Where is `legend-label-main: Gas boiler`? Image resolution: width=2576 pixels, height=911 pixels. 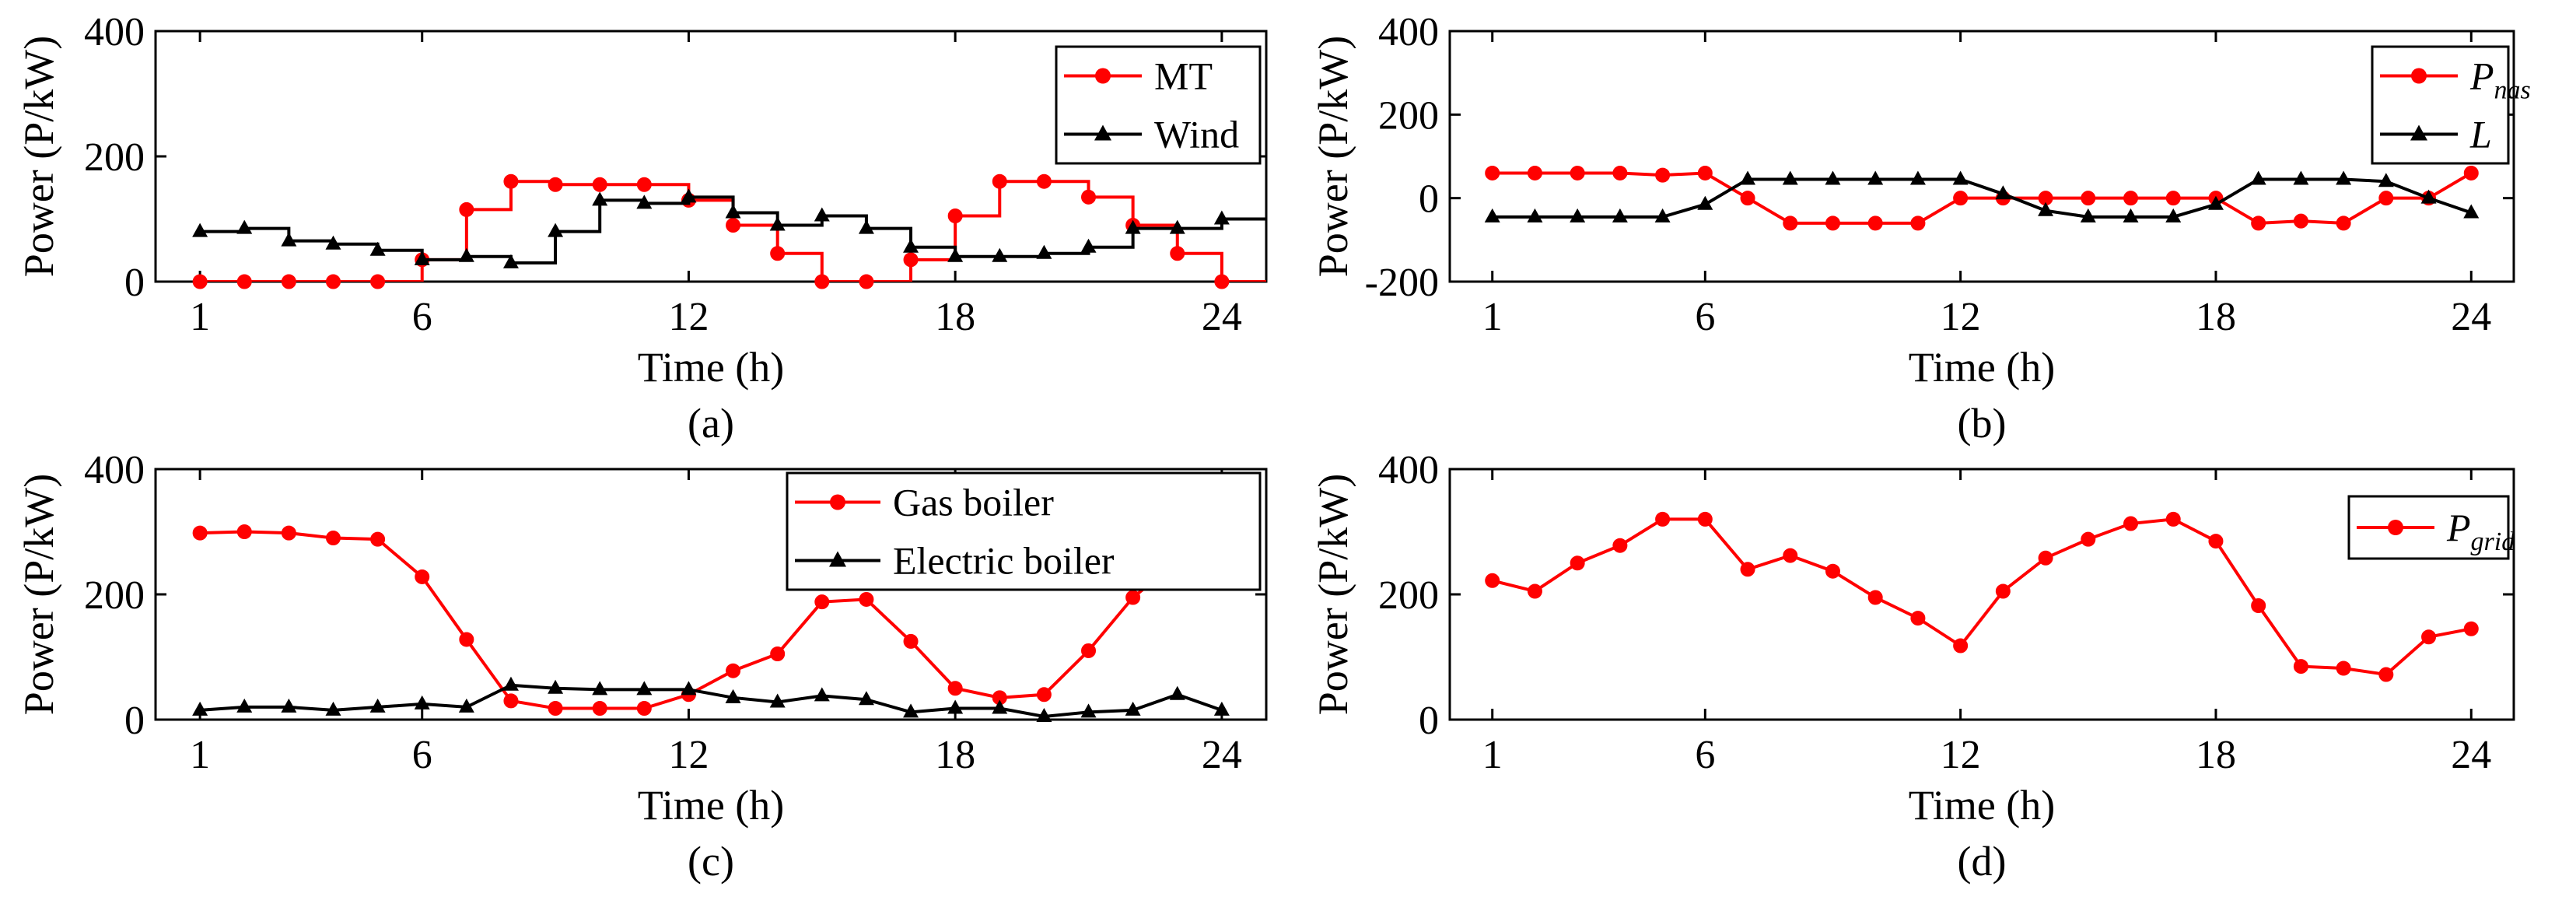
legend-label-main: Gas boiler is located at coordinates (974, 502).